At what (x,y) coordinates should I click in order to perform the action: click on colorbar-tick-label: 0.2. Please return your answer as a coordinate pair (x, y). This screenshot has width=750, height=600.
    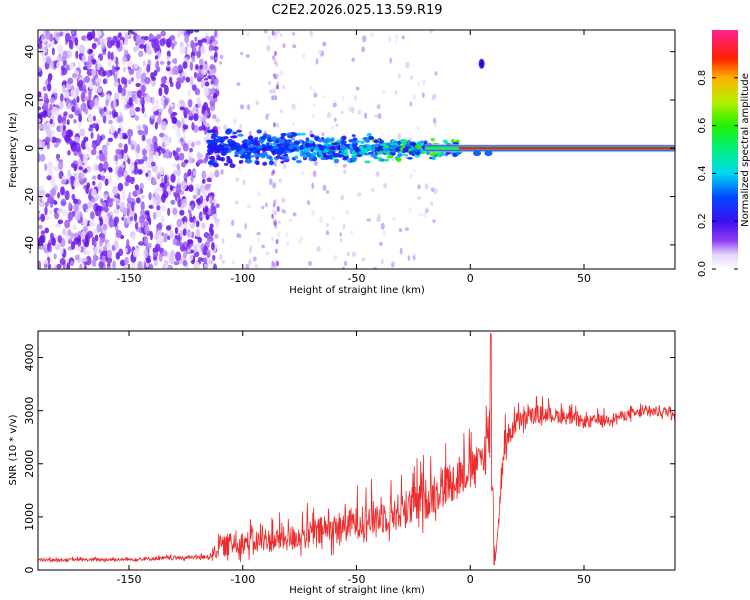
    Looking at the image, I should click on (702, 221).